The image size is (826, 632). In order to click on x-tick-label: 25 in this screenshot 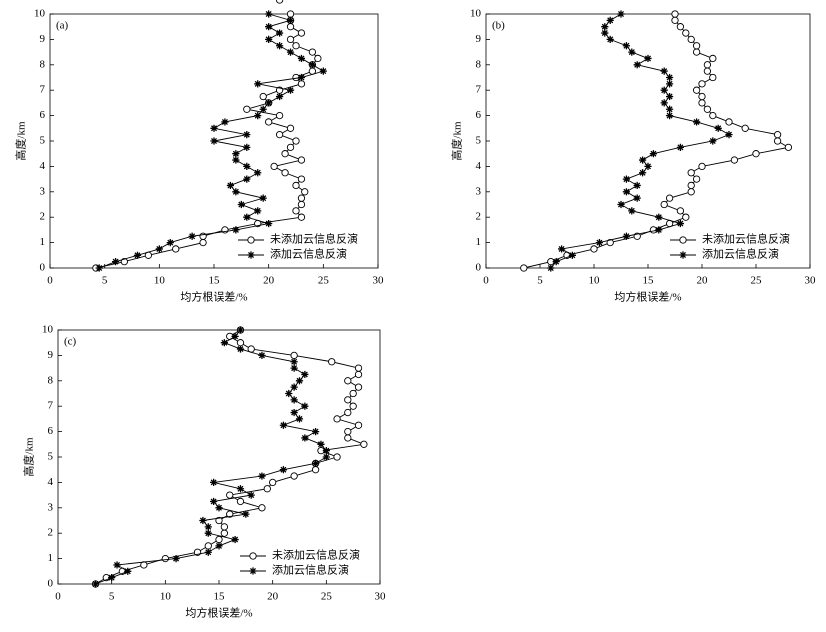, I will do `click(757, 281)`.